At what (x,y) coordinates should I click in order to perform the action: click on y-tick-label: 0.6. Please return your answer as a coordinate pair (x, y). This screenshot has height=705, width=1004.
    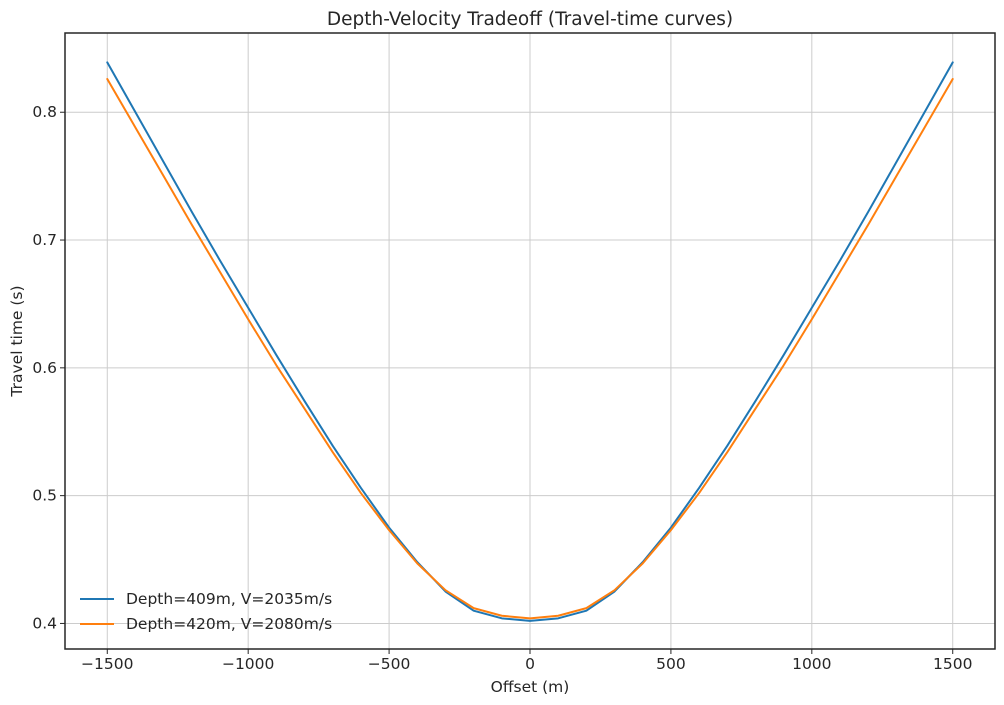
    Looking at the image, I should click on (44, 368).